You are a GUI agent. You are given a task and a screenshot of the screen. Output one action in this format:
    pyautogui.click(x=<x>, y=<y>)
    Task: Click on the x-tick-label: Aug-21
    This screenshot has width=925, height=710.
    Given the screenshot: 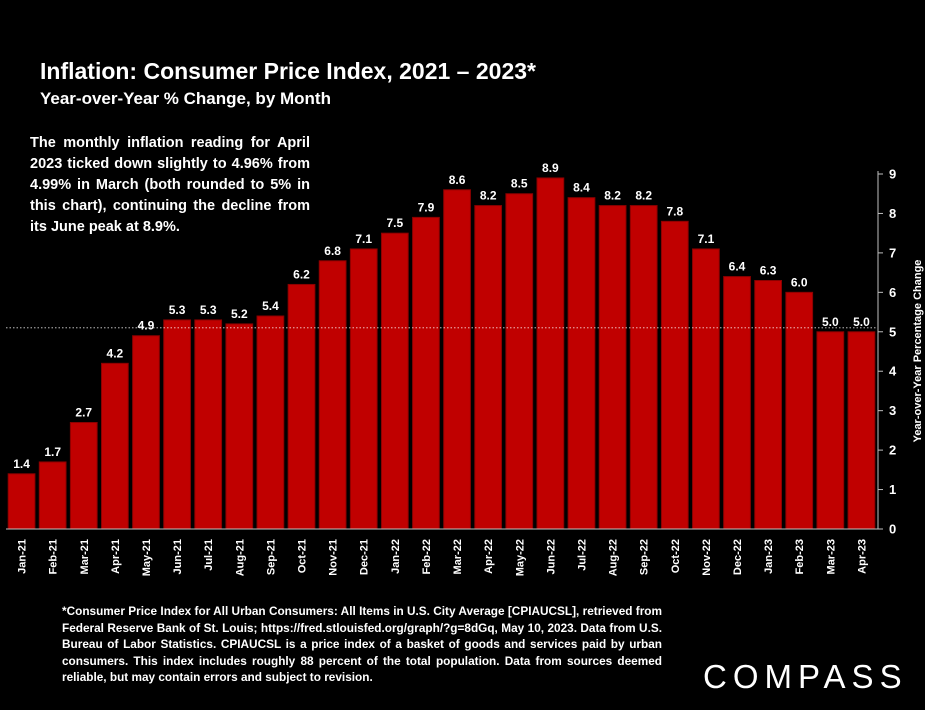 What is the action you would take?
    pyautogui.click(x=240, y=557)
    